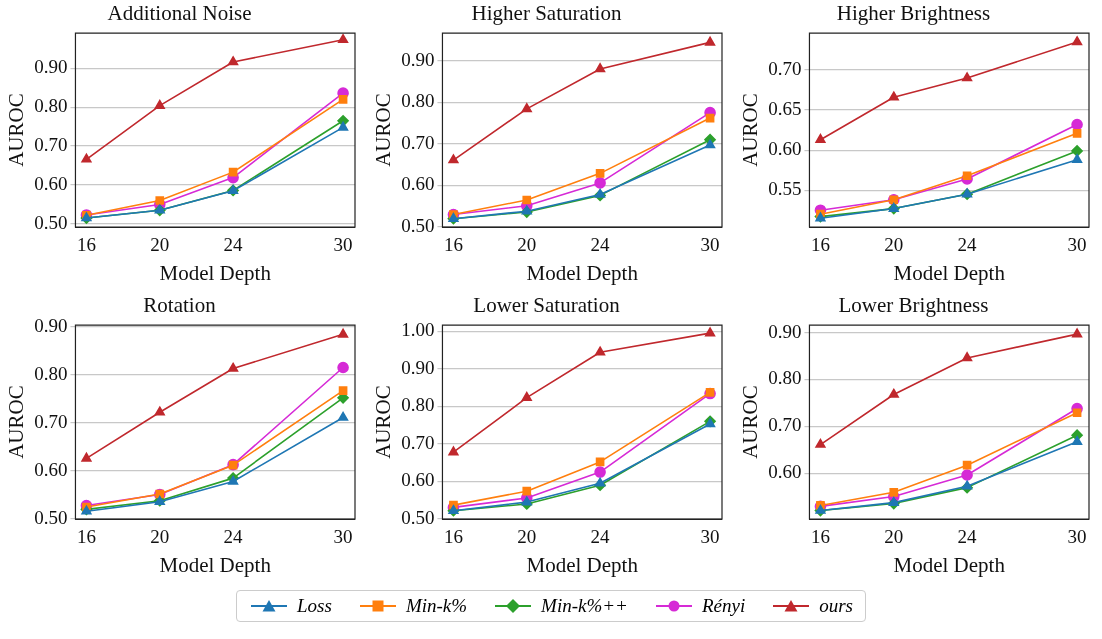 This screenshot has height=639, width=1102. Describe the element at coordinates (785, 189) in the screenshot. I see `y-tick-label: 0.55` at that location.